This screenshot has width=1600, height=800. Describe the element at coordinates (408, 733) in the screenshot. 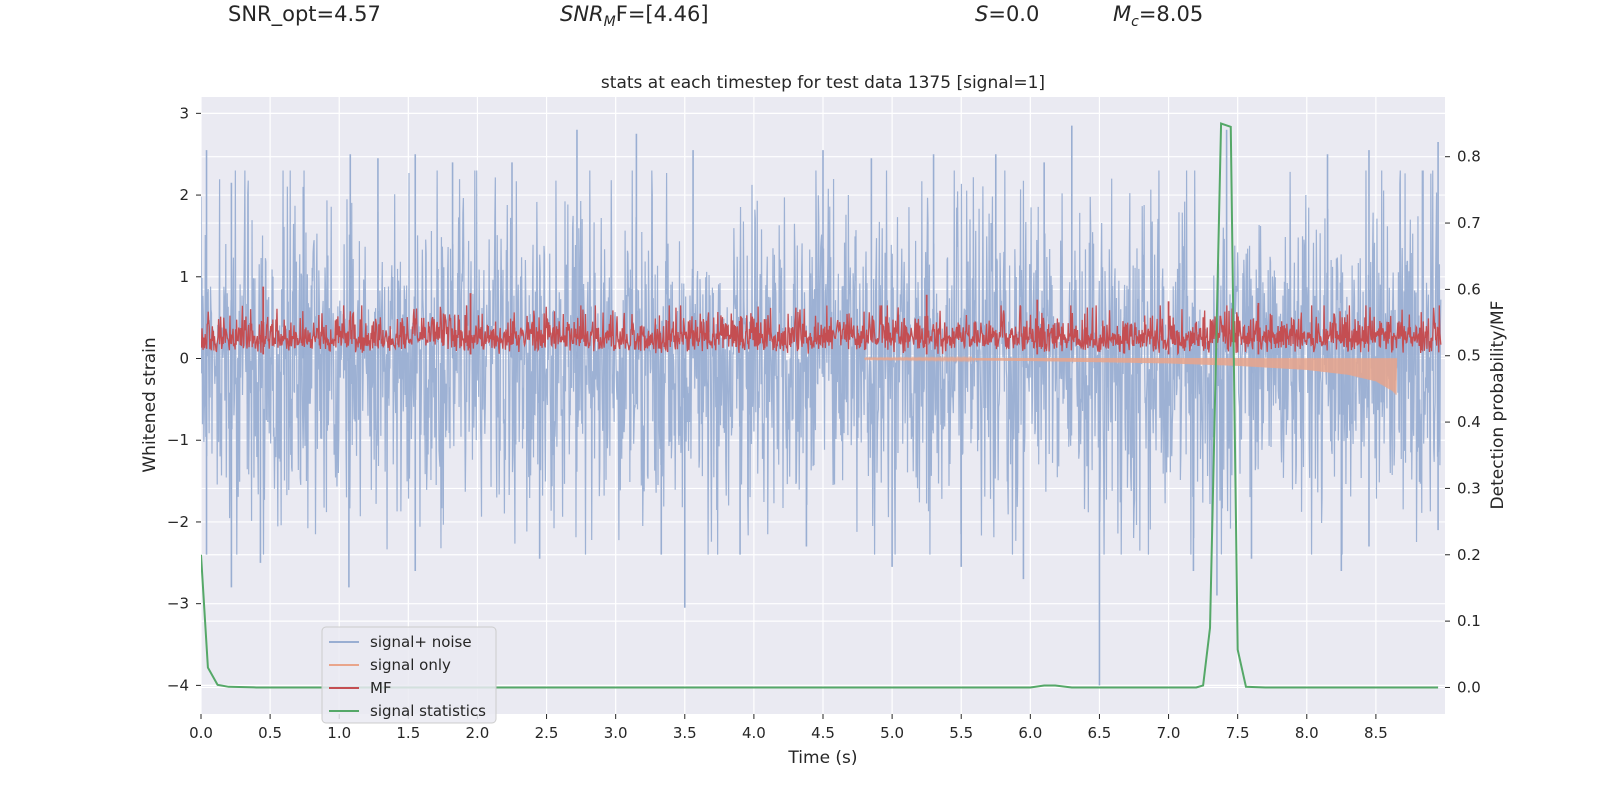

I see `x-tick-label: 1.5` at that location.